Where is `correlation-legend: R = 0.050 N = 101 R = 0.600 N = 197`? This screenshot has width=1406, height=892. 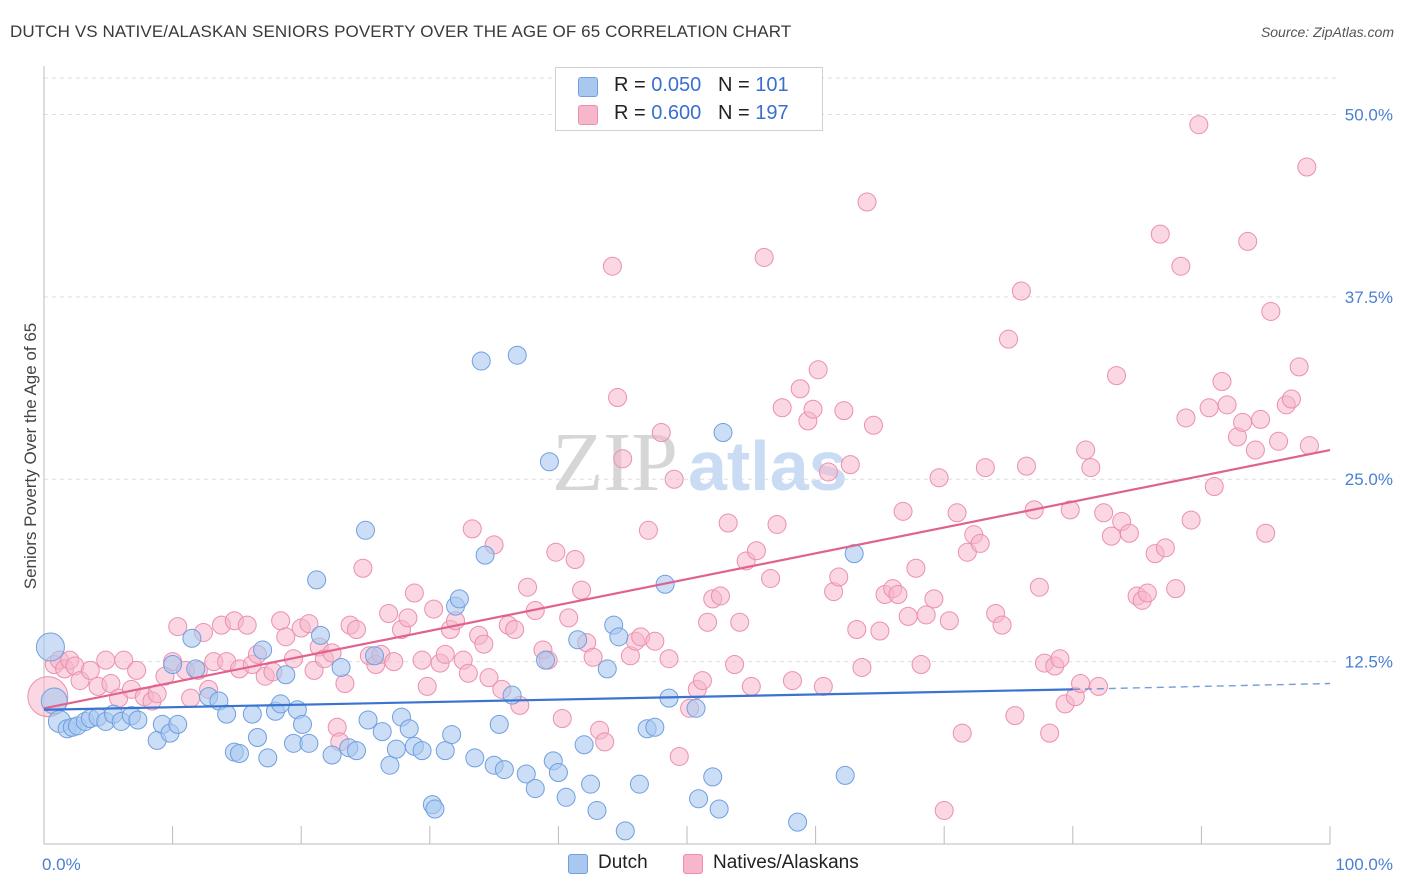 correlation-legend: R = 0.050 N = 101 R = 0.600 N = 197 is located at coordinates (689, 99).